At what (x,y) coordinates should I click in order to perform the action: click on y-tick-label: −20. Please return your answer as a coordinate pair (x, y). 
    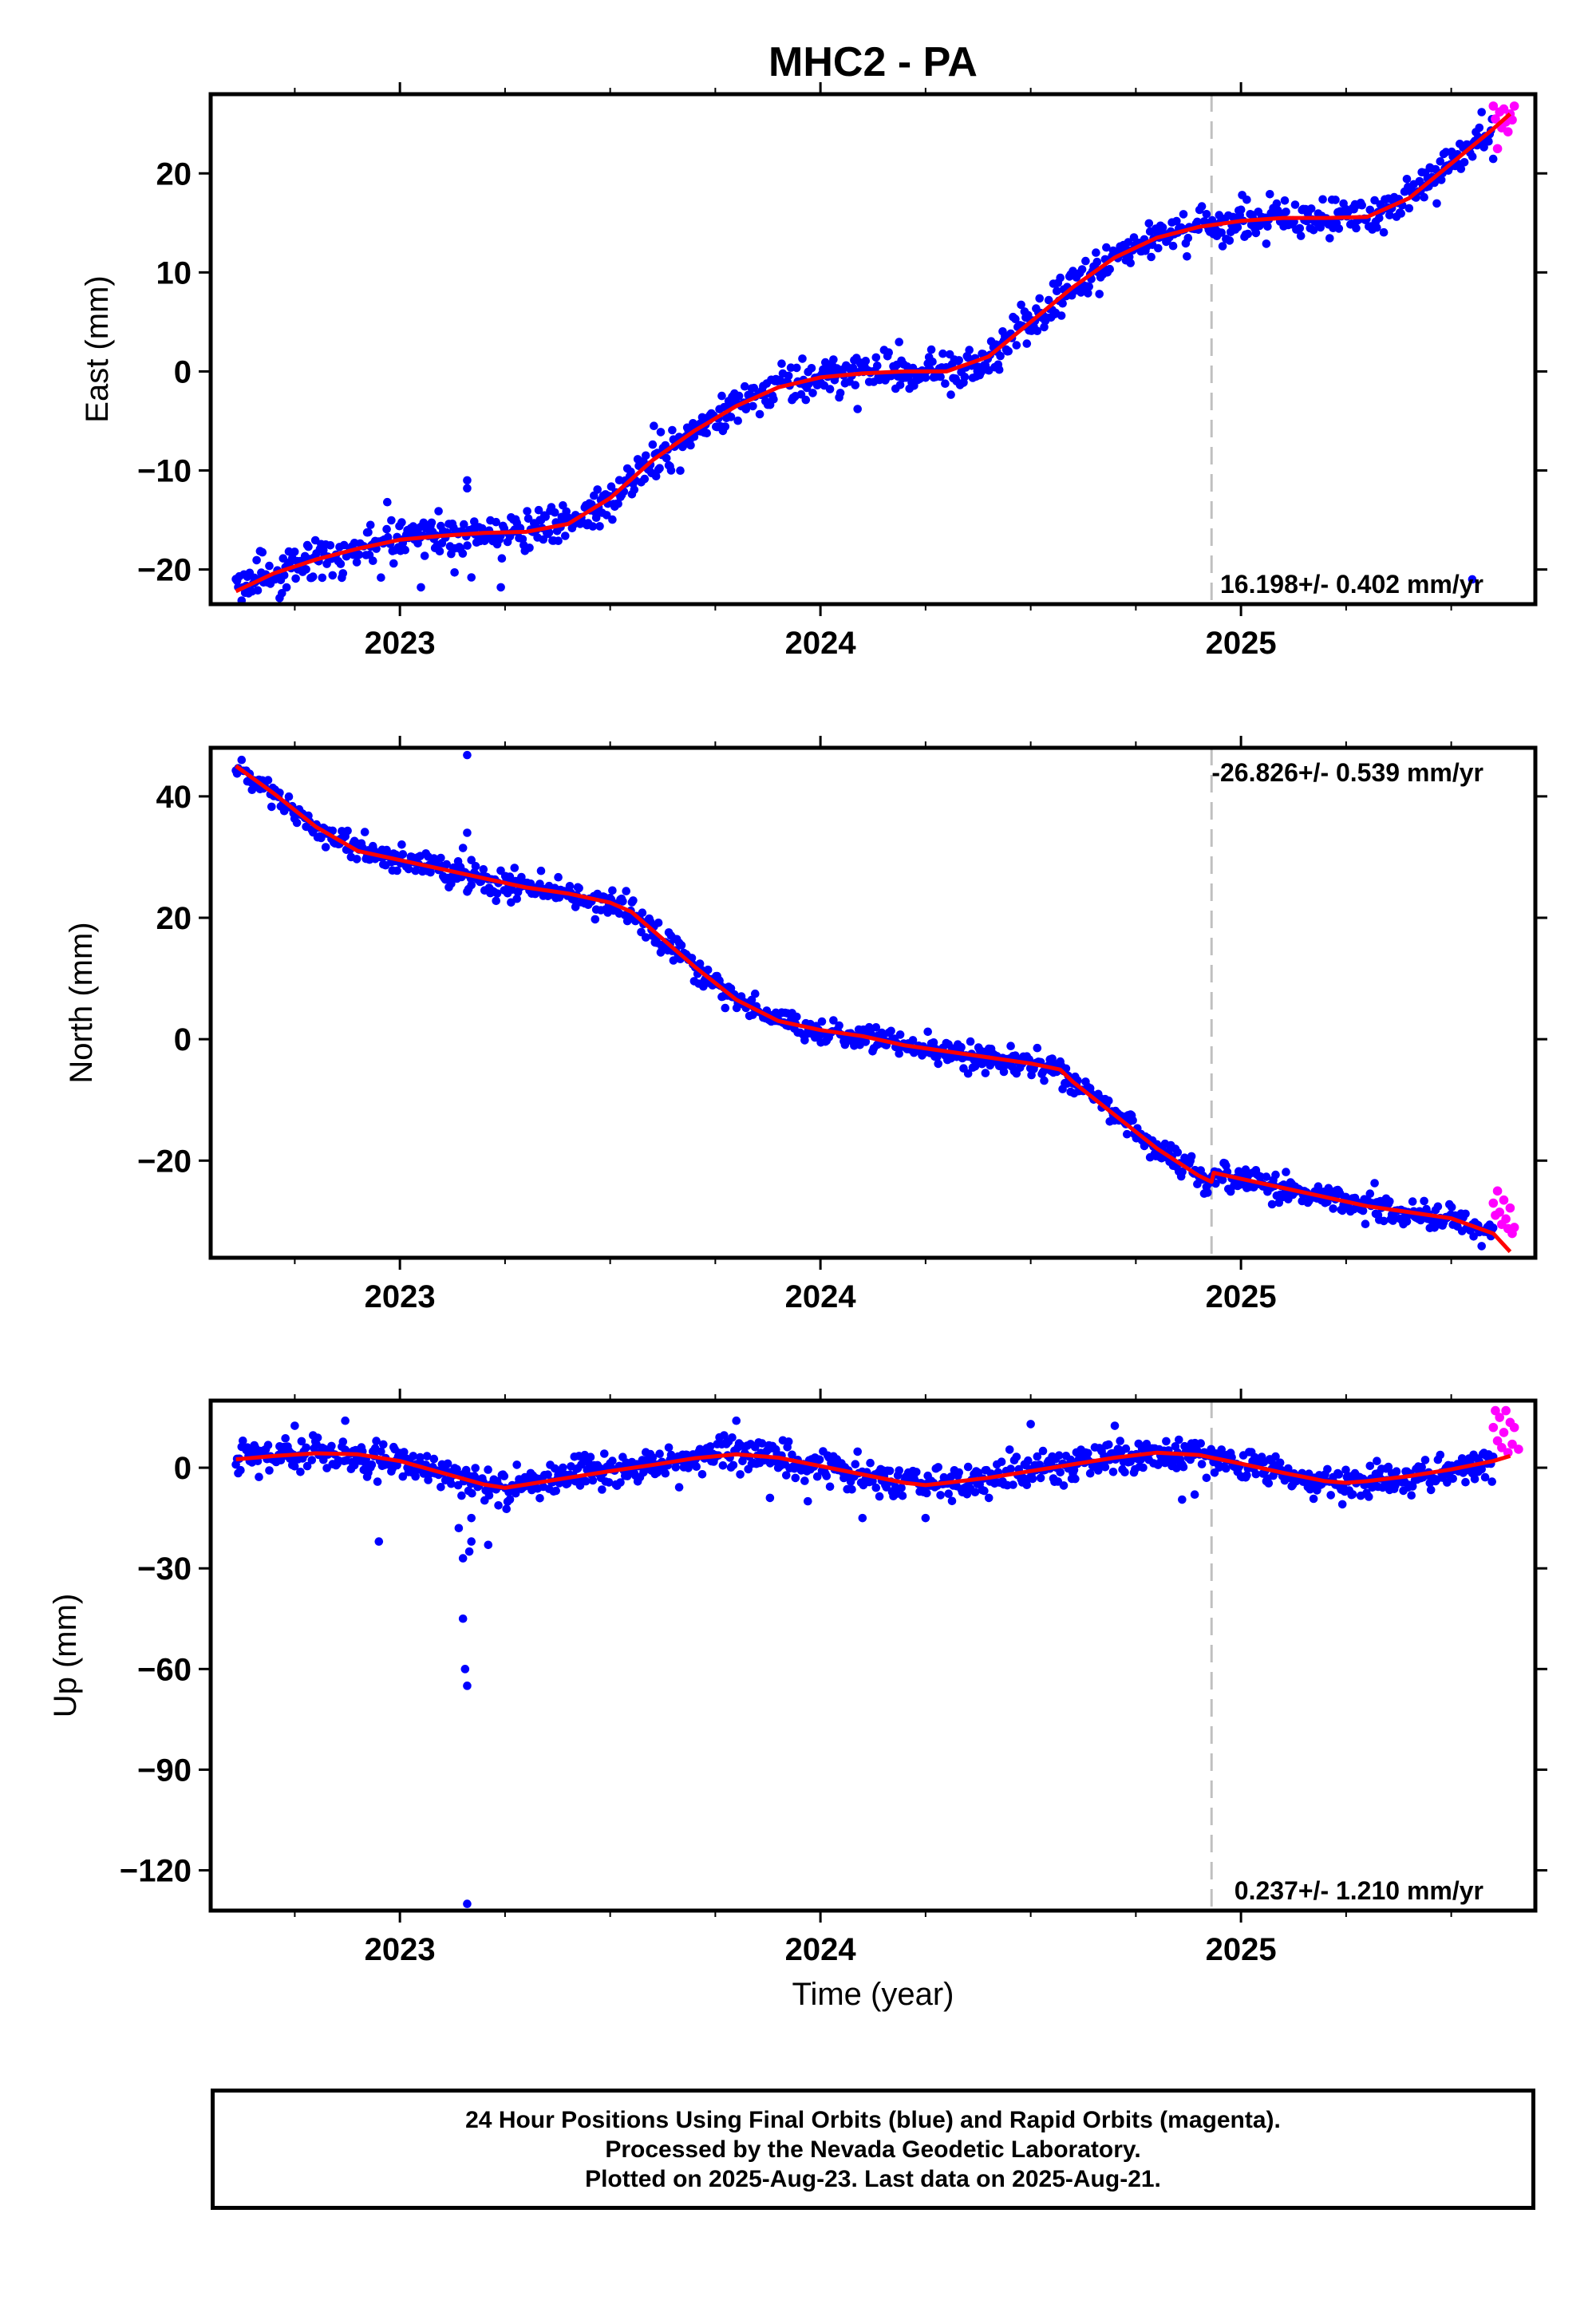
    Looking at the image, I should click on (164, 1161).